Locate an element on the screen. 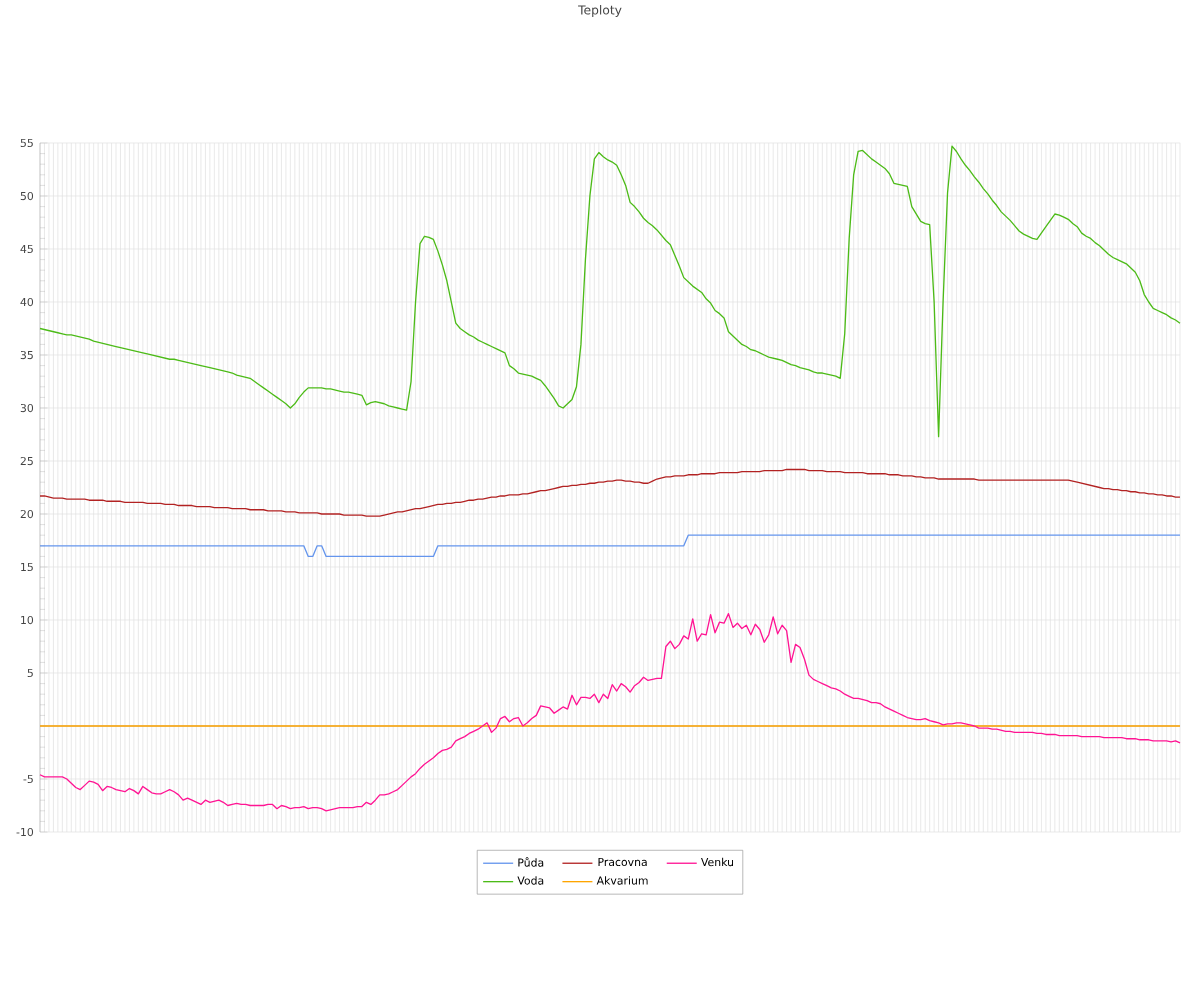  legend-label: Půda is located at coordinates (531, 862).